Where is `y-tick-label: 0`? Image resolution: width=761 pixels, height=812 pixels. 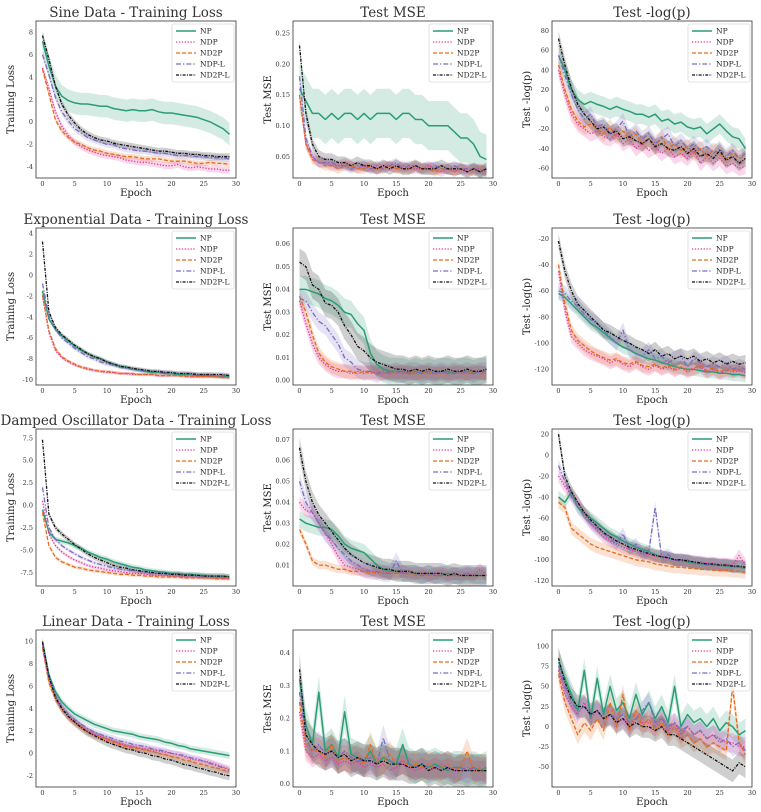 y-tick-label: 0 is located at coordinates (31, 754).